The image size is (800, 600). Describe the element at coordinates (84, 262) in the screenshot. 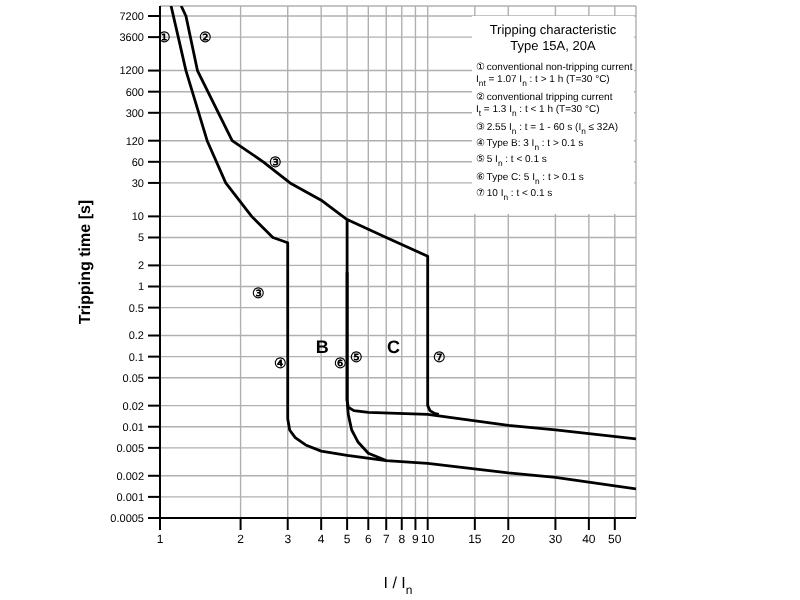

I see `y-axis-title: Tripping time [s]` at that location.